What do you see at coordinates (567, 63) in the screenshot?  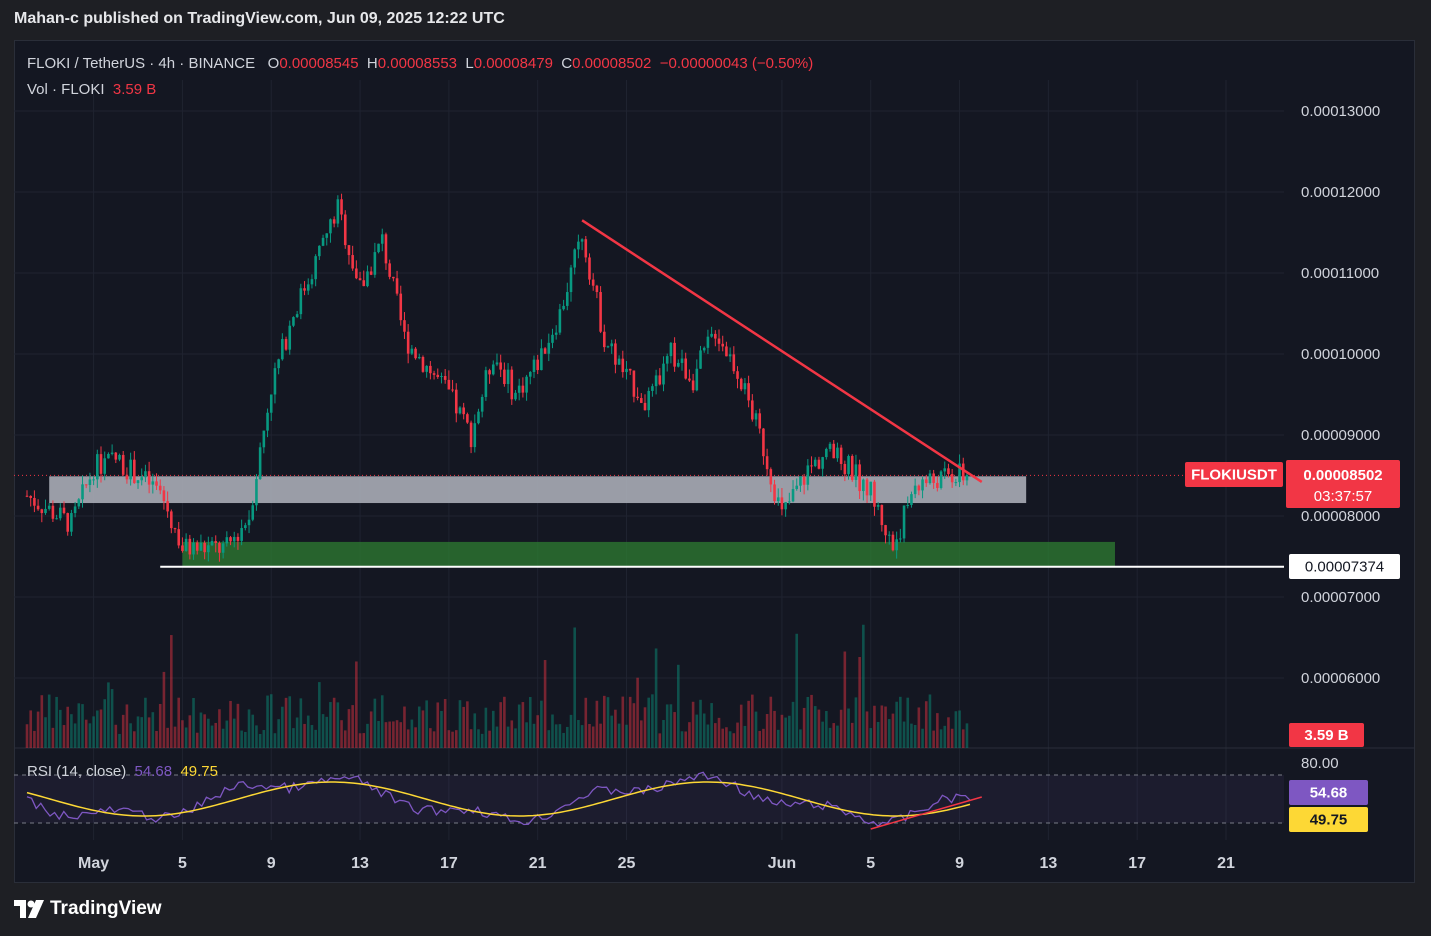 I see `close-label: C` at bounding box center [567, 63].